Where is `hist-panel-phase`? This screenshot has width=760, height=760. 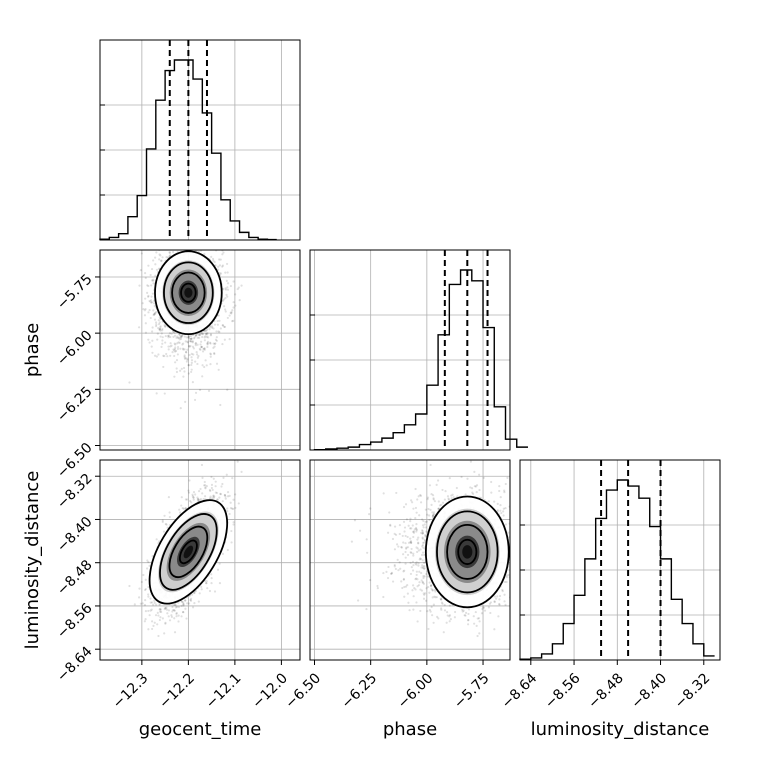
hist-panel-phase is located at coordinates (418, 350).